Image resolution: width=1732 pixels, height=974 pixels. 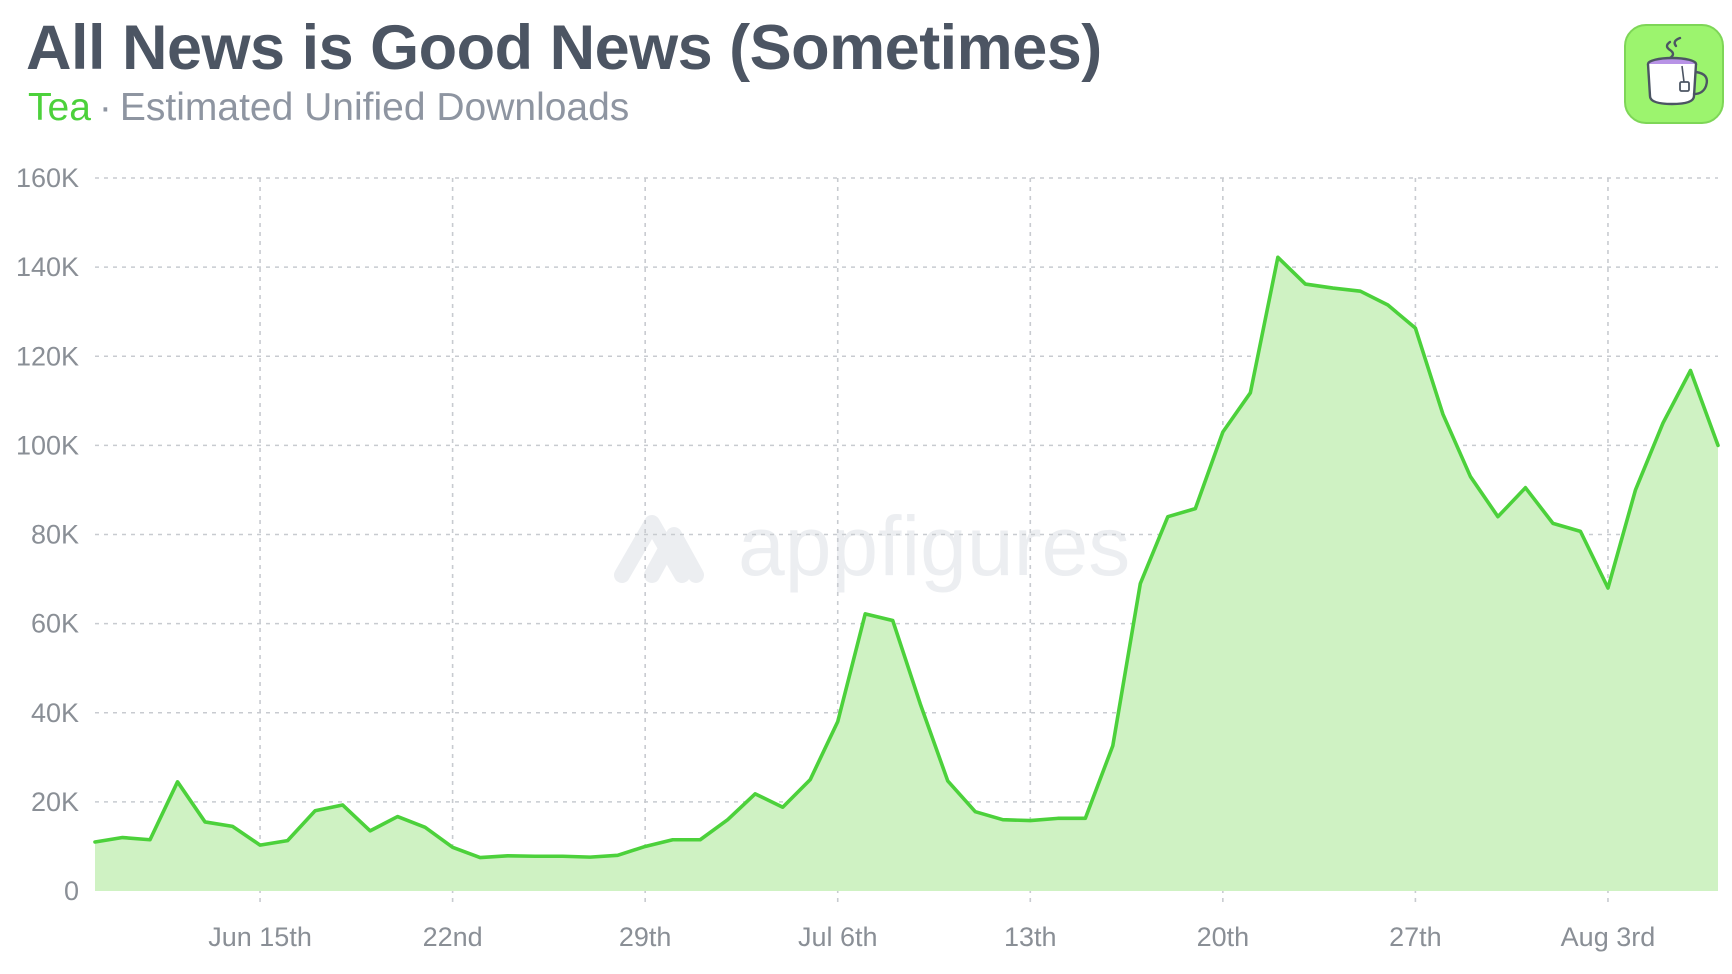 What do you see at coordinates (260, 937) in the screenshot?
I see `x-tick-label: Jun 15th` at bounding box center [260, 937].